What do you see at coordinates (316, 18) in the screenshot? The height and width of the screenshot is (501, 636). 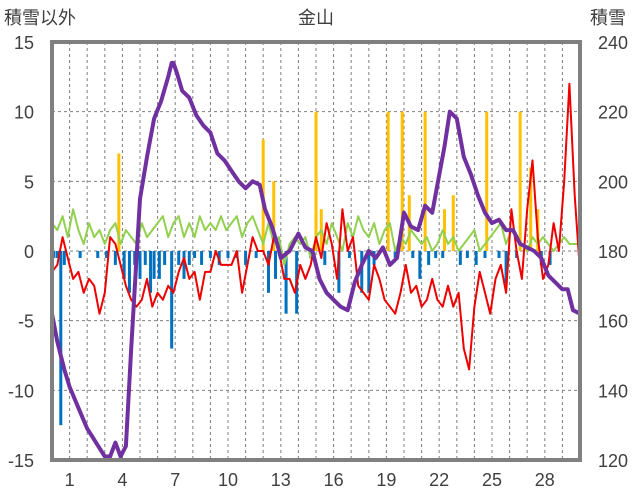 I see `chart-title: 金山` at bounding box center [316, 18].